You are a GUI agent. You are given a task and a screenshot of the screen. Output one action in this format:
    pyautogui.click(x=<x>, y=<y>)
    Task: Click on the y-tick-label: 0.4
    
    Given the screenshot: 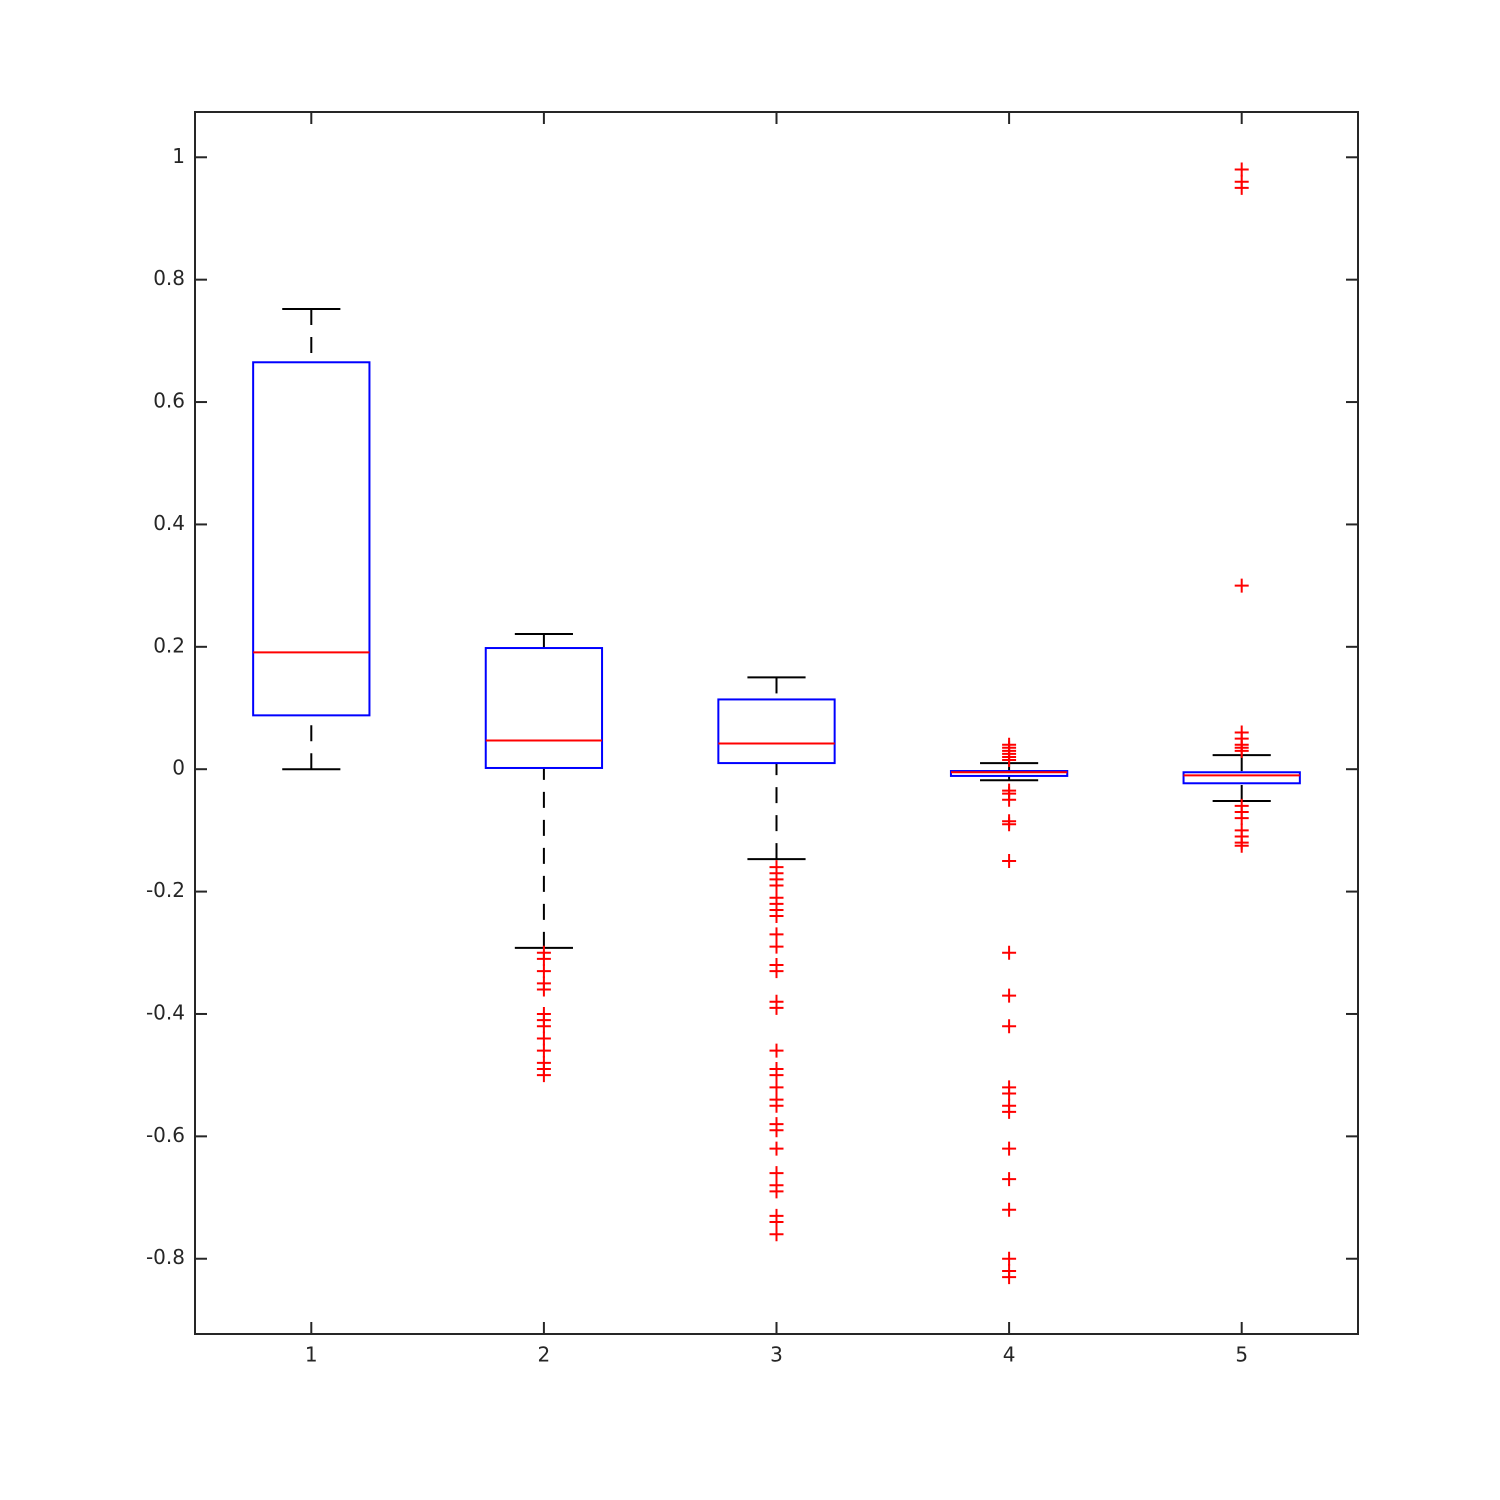 What is the action you would take?
    pyautogui.click(x=169, y=523)
    